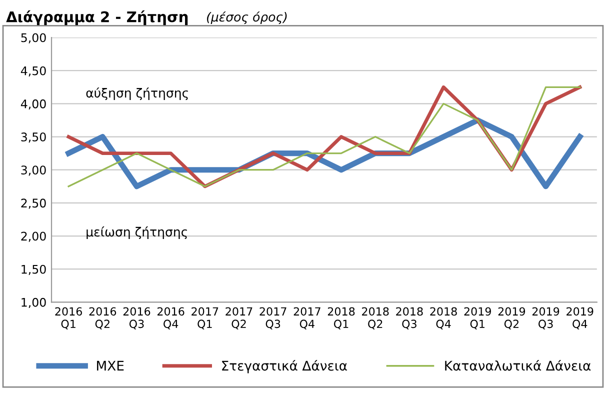 The image size is (606, 395). I want to click on legend-label: ΜΧΕ, so click(110, 365).